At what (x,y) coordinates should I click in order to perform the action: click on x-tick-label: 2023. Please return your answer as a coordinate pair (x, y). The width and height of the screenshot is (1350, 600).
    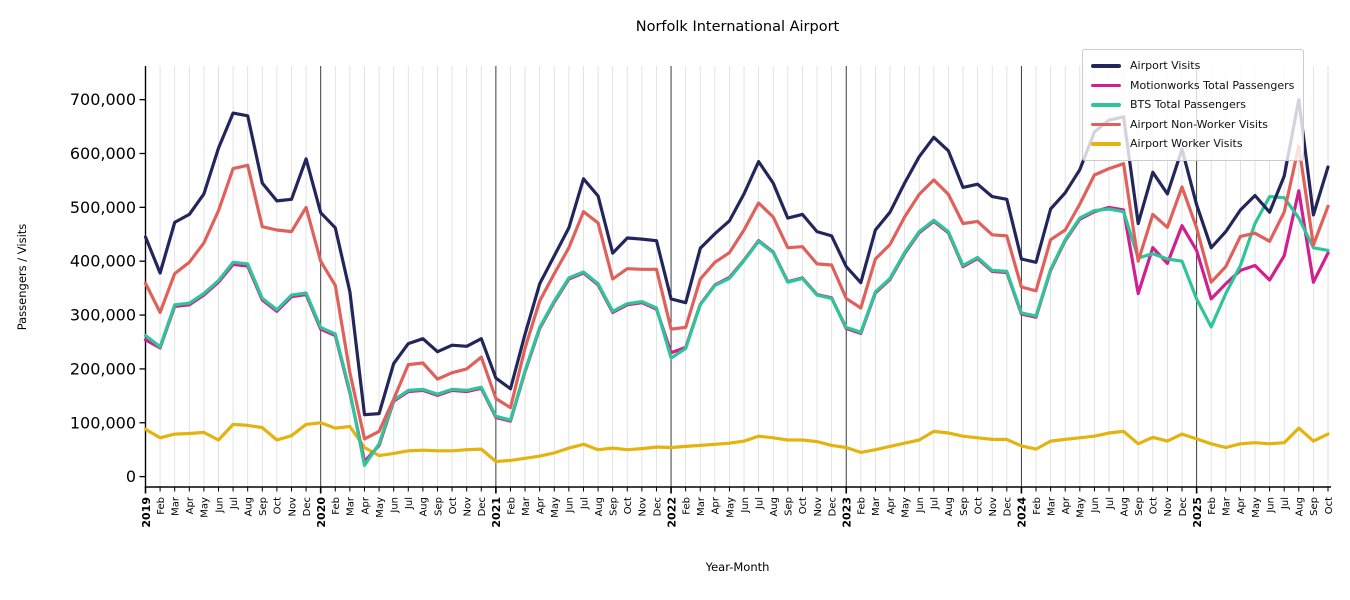
    Looking at the image, I should click on (847, 512).